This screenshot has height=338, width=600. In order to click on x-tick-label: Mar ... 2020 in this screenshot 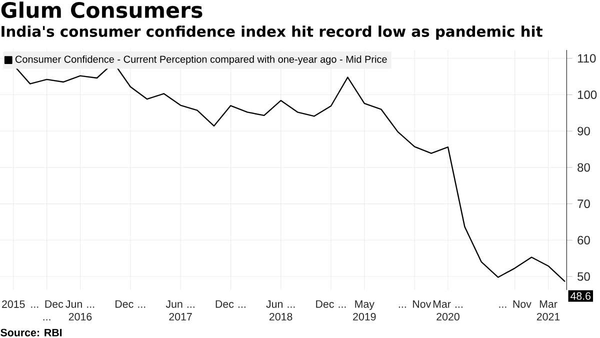, I will do `click(447, 310)`.